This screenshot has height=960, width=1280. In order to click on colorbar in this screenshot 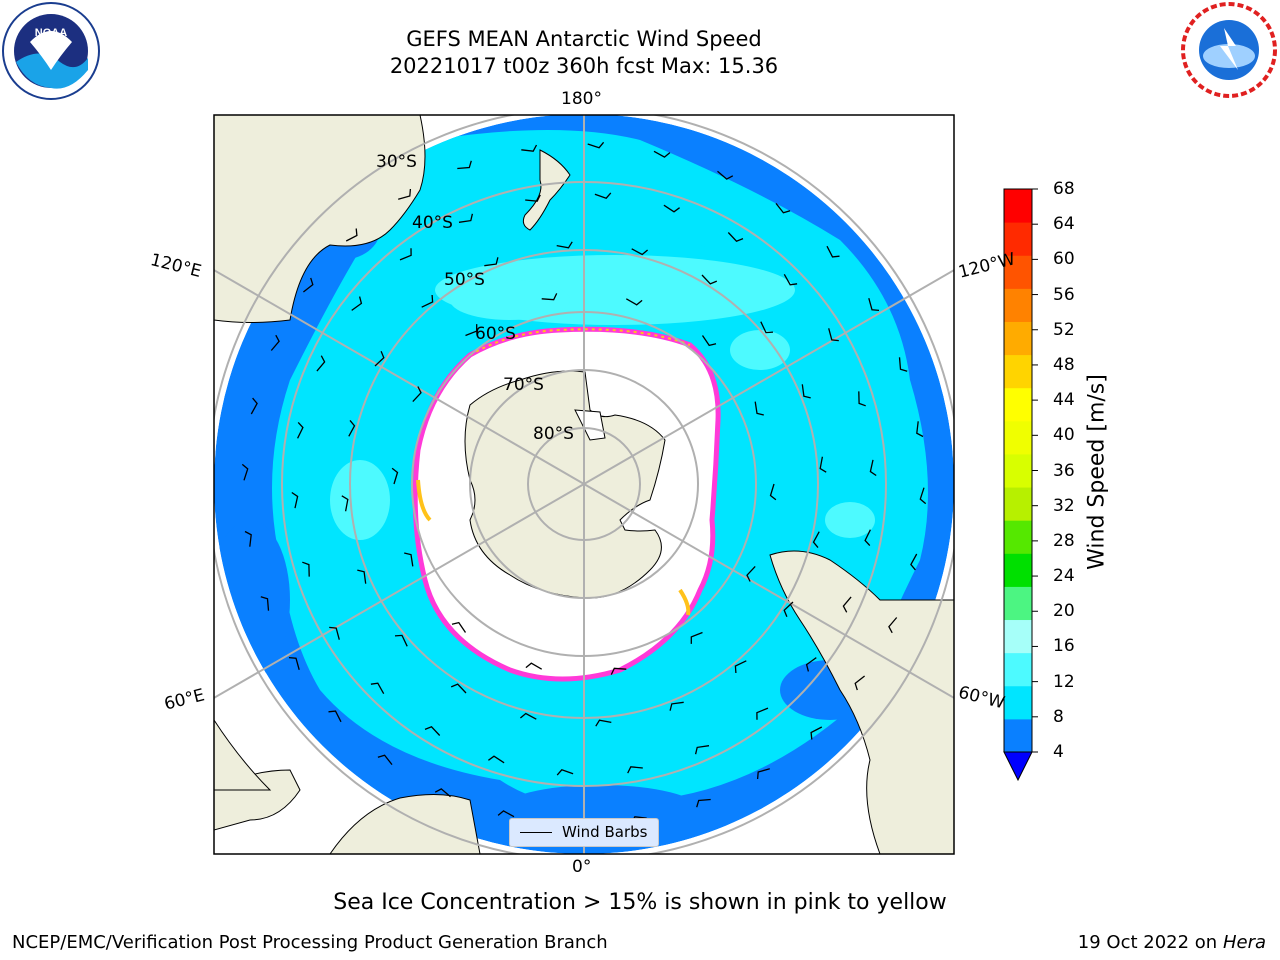, I will do `click(1020, 485)`.